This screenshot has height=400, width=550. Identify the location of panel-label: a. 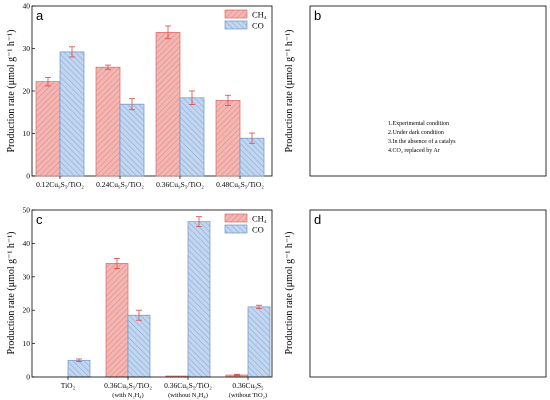
(40, 15).